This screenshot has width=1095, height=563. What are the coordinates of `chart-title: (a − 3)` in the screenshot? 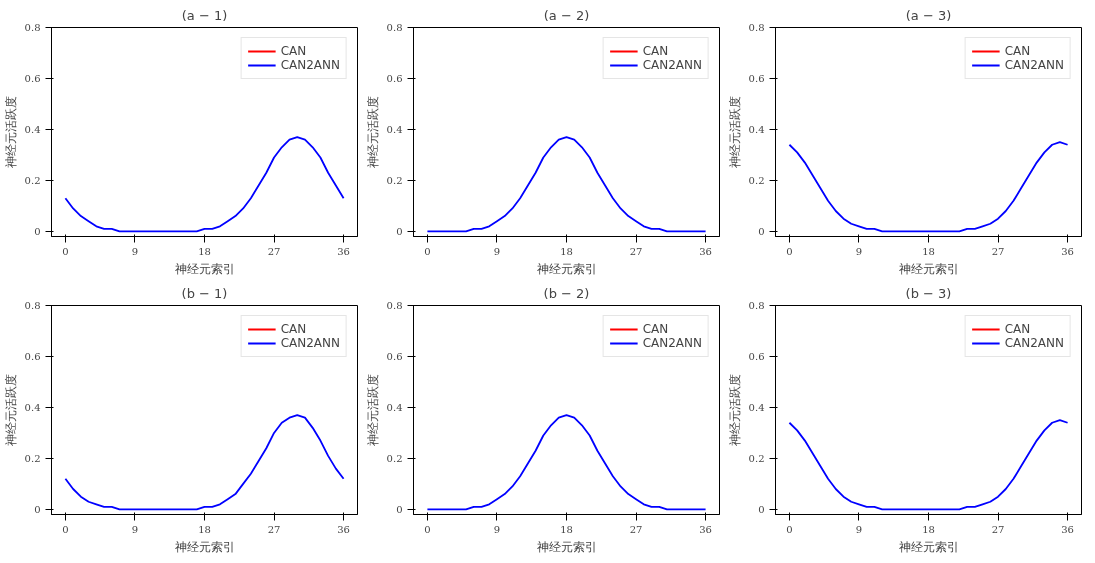 It's located at (928, 15).